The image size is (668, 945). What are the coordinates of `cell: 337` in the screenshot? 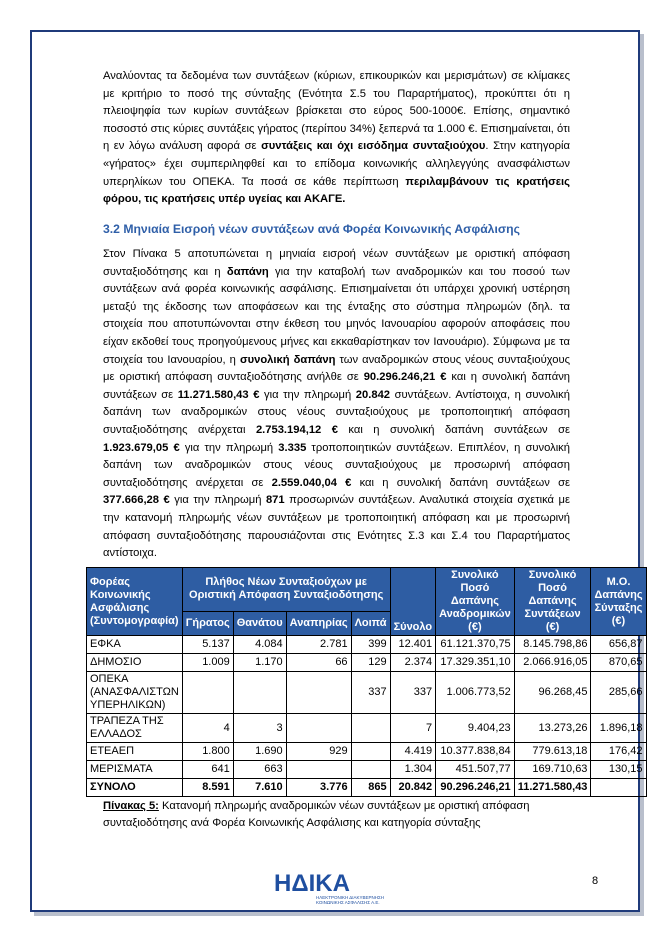 It's located at (413, 692).